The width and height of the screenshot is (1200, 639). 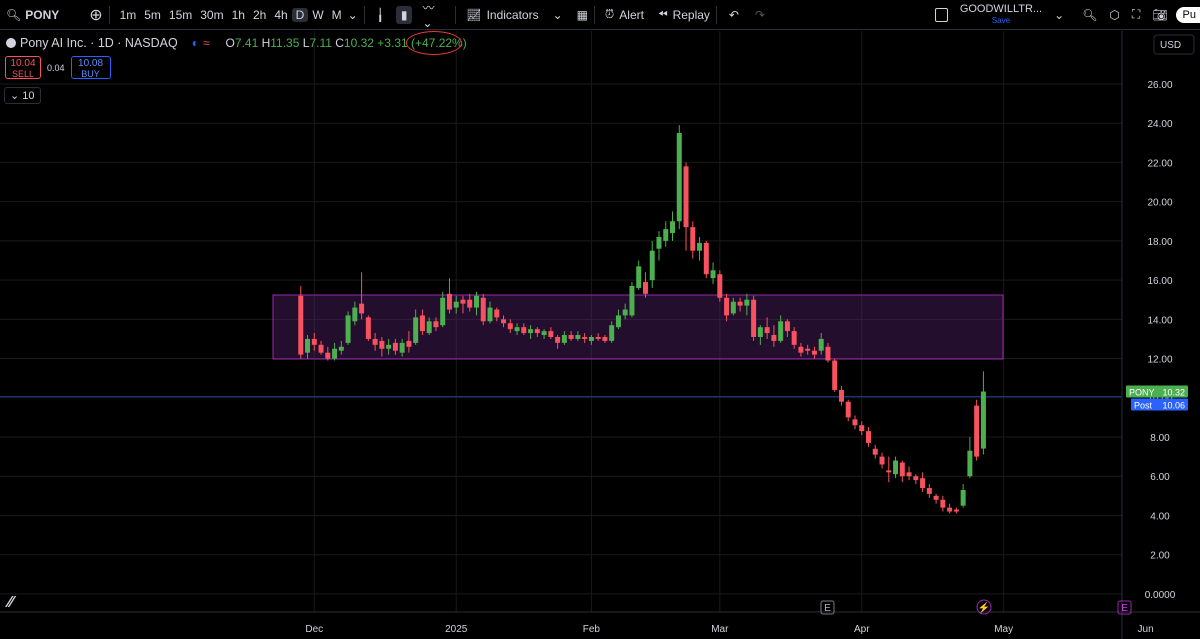 I want to click on symbol: PONY, so click(x=42, y=14).